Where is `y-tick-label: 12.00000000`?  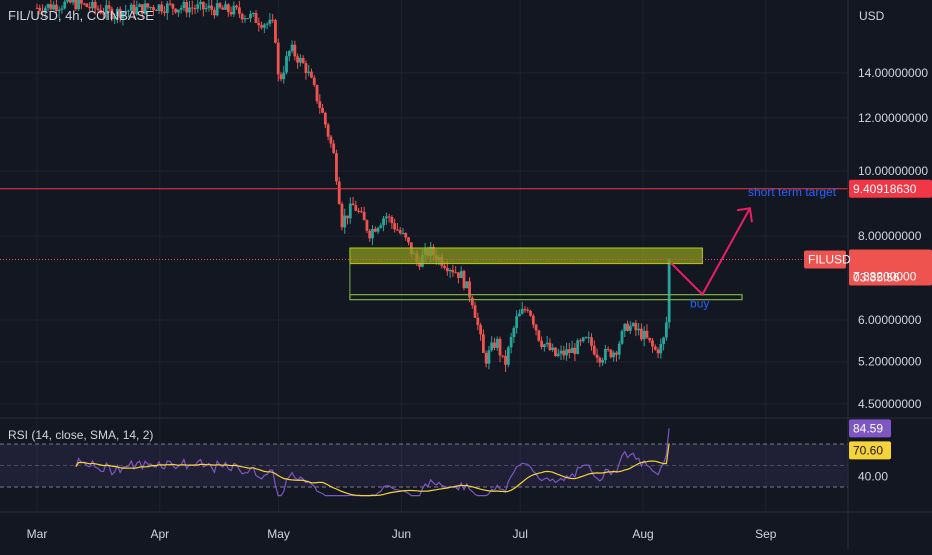
y-tick-label: 12.00000000 is located at coordinates (893, 118).